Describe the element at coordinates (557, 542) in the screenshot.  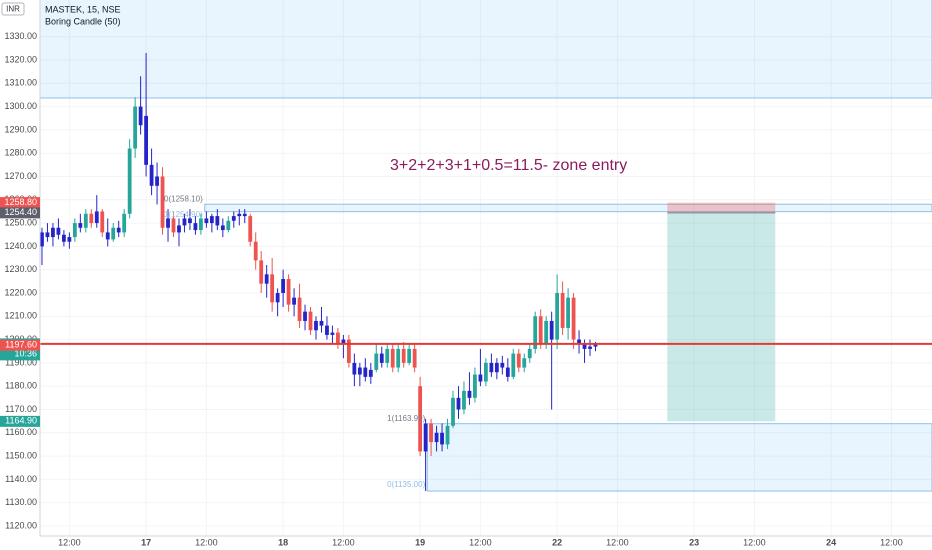
I see `x-tick-label: 22` at that location.